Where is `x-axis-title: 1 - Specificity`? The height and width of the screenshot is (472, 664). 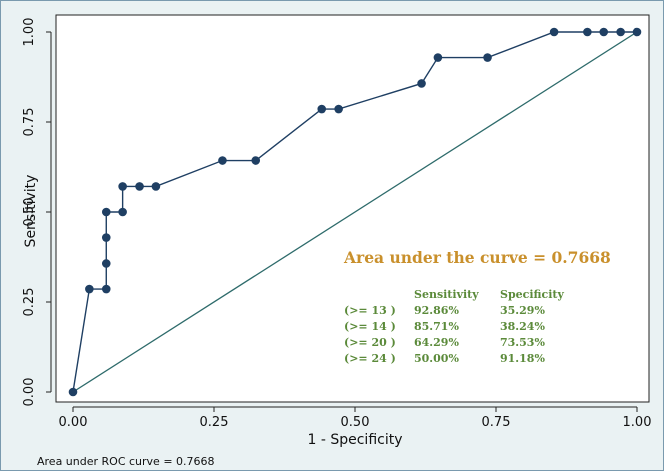
x-axis-title: 1 - Specificity is located at coordinates (354, 440).